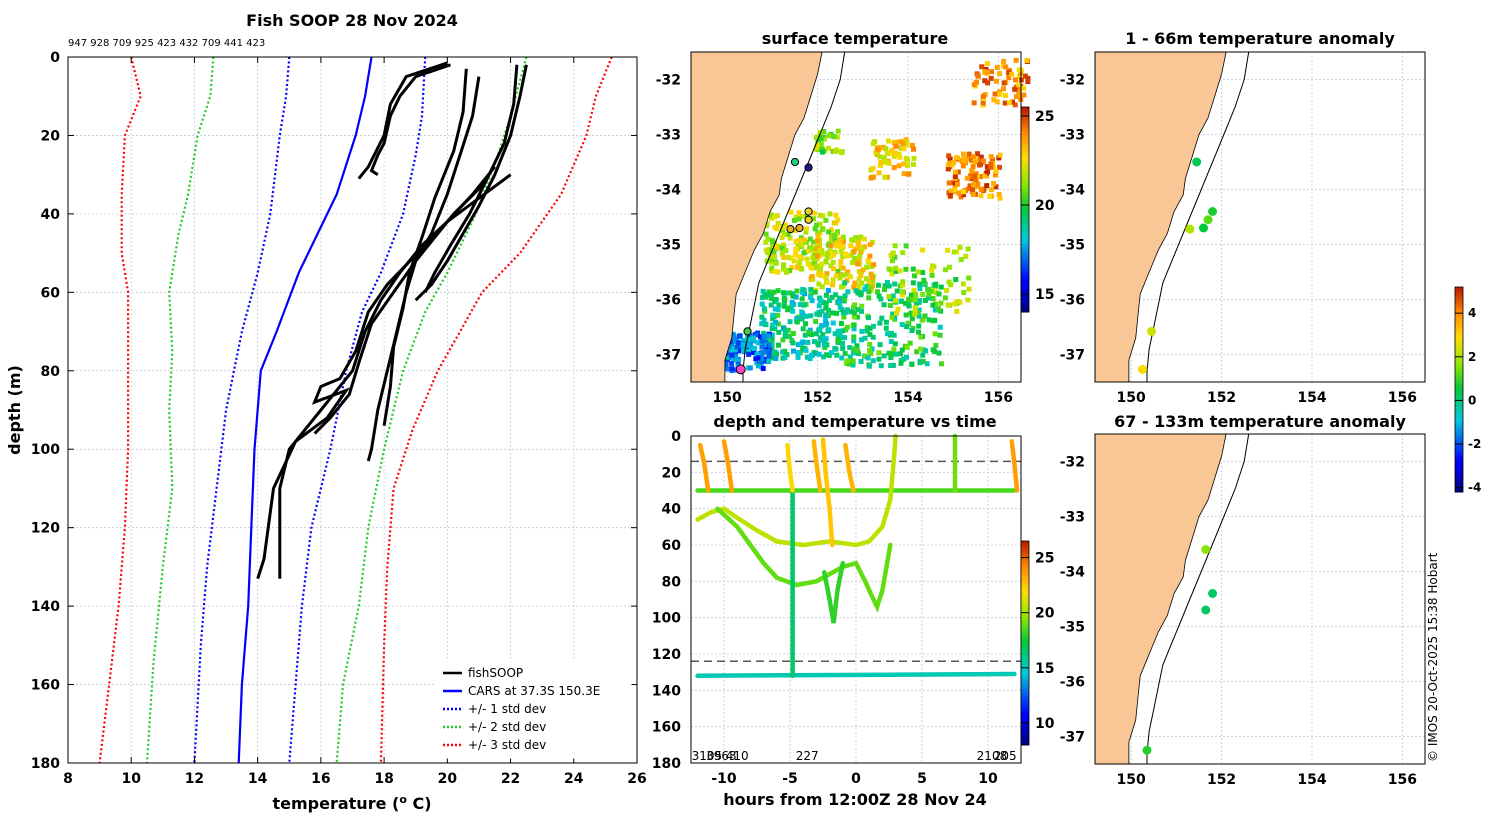 This screenshot has width=1500, height=820. I want to click on sst-colorbar-label: 20, so click(1045, 206).